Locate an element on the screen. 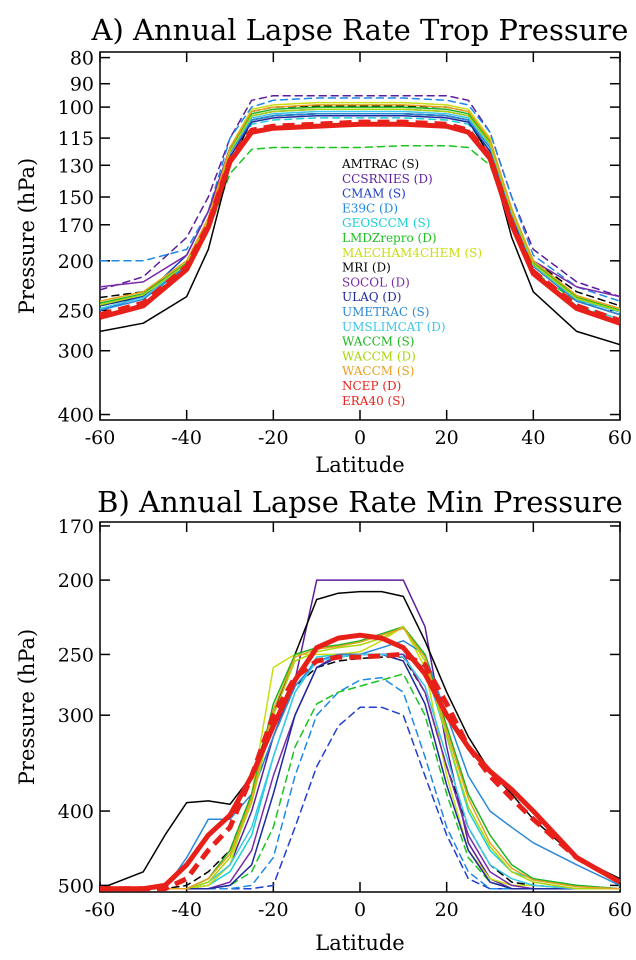 This screenshot has width=636, height=960. panel-b-y-axis-label: Pressure (hPa) is located at coordinates (27, 707).